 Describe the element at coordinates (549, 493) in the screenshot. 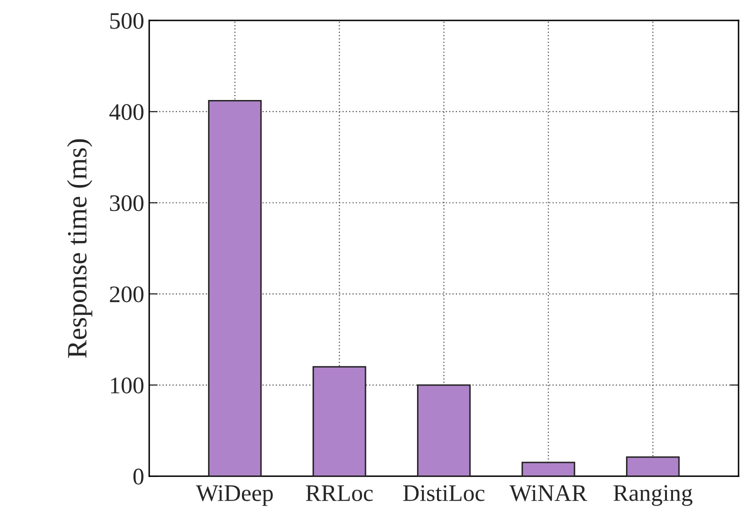

I see `x-tick-label: WiNAR` at that location.